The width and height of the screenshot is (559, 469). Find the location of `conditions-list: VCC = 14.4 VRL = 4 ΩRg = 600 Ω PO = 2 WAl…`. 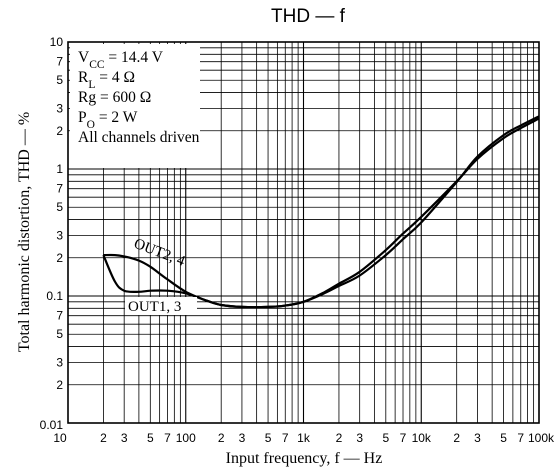

conditions-list: VCC = 14.4 VRL = 4 ΩRg = 600 Ω PO = 2 WAl… is located at coordinates (139, 97).